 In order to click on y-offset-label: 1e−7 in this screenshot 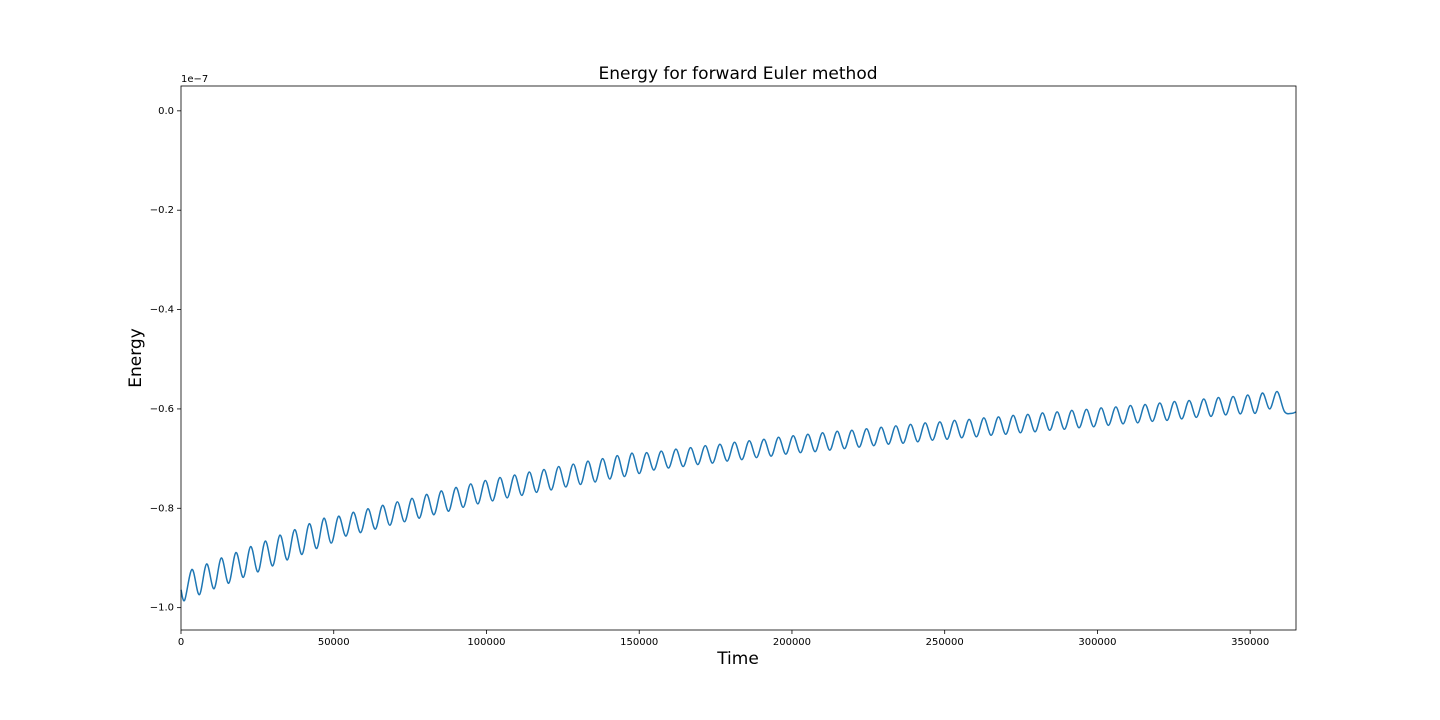, I will do `click(194, 79)`.